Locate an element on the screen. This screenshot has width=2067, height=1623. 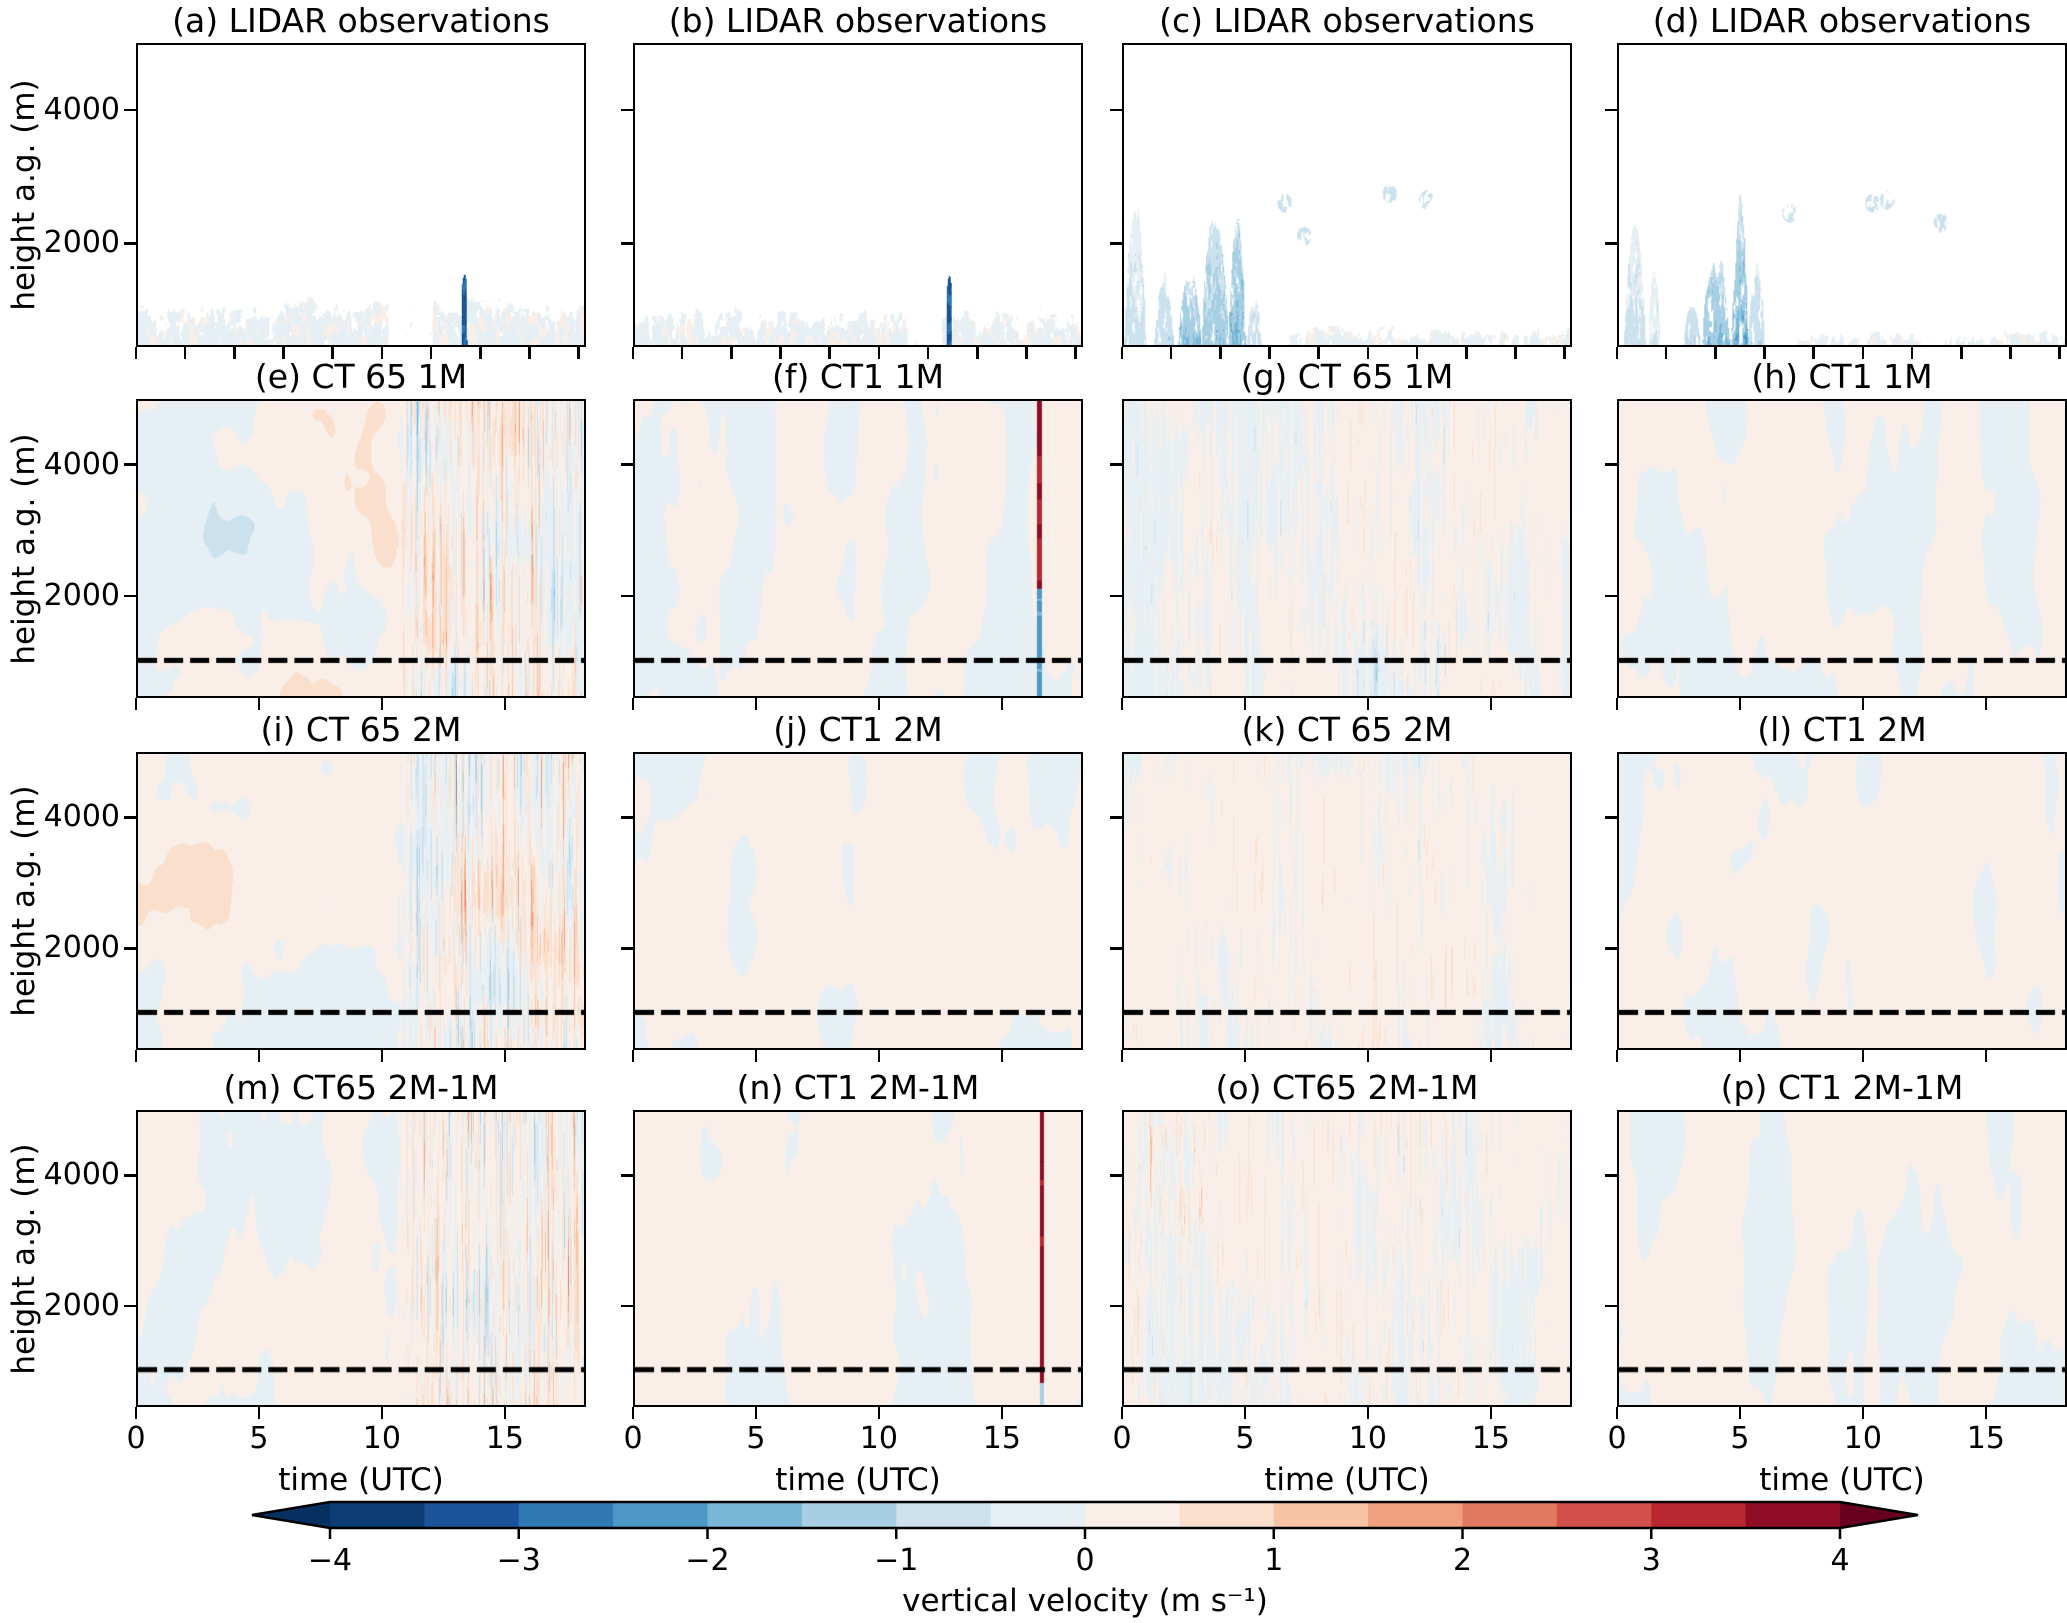
panel-i-plot is located at coordinates (361, 901).